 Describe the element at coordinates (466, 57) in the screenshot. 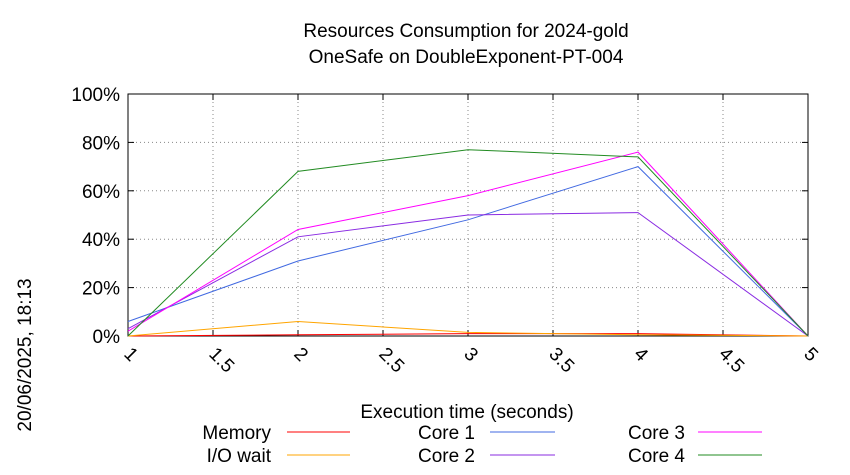

I see `chart-subtitle: OneSafe on DoubleExponent-PT-004` at that location.